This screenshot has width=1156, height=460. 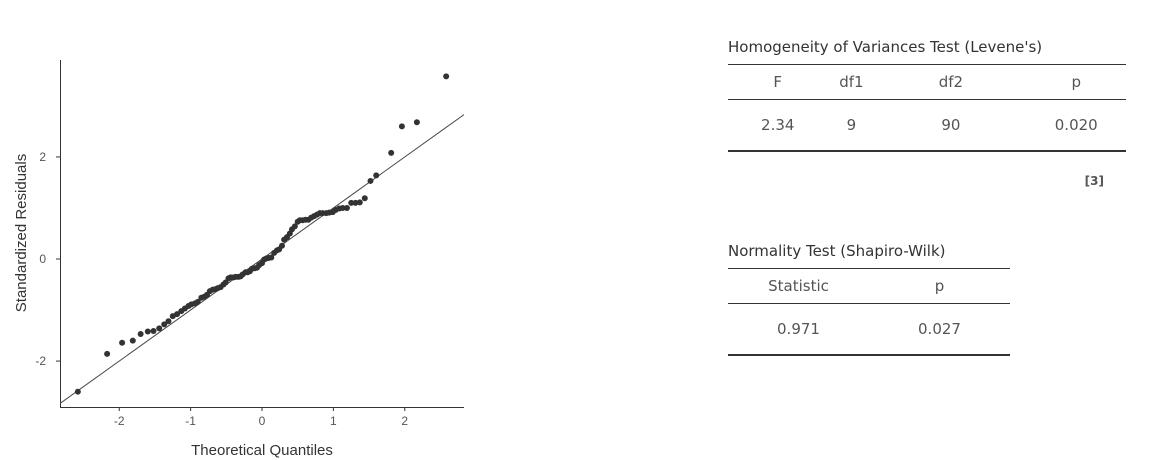 I want to click on y-tick-label: 2, so click(x=42, y=157).